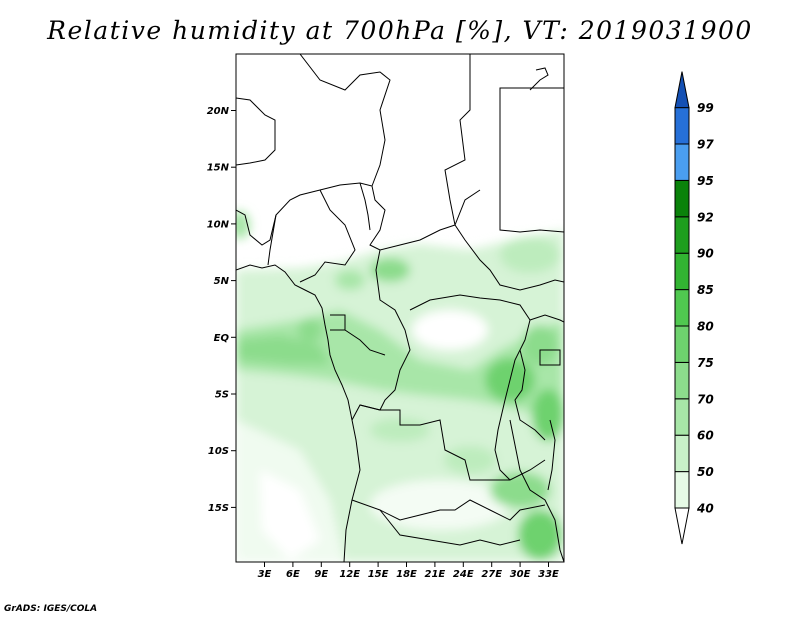 This screenshot has height=618, width=800. I want to click on lon-tick-label: 9E, so click(321, 574).